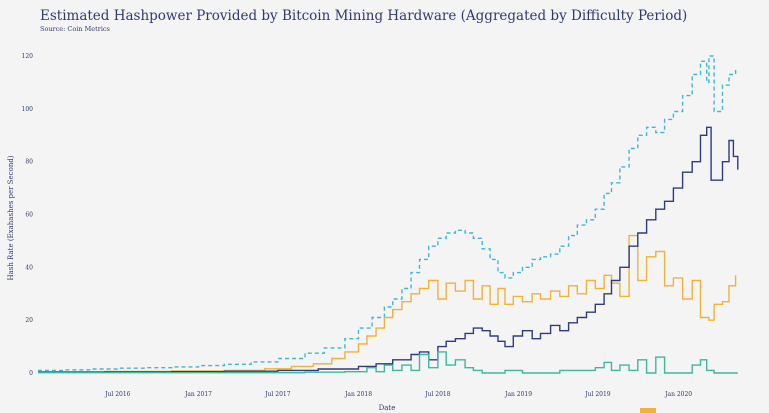  Describe the element at coordinates (29, 267) in the screenshot. I see `y-tick-label: 40` at that location.